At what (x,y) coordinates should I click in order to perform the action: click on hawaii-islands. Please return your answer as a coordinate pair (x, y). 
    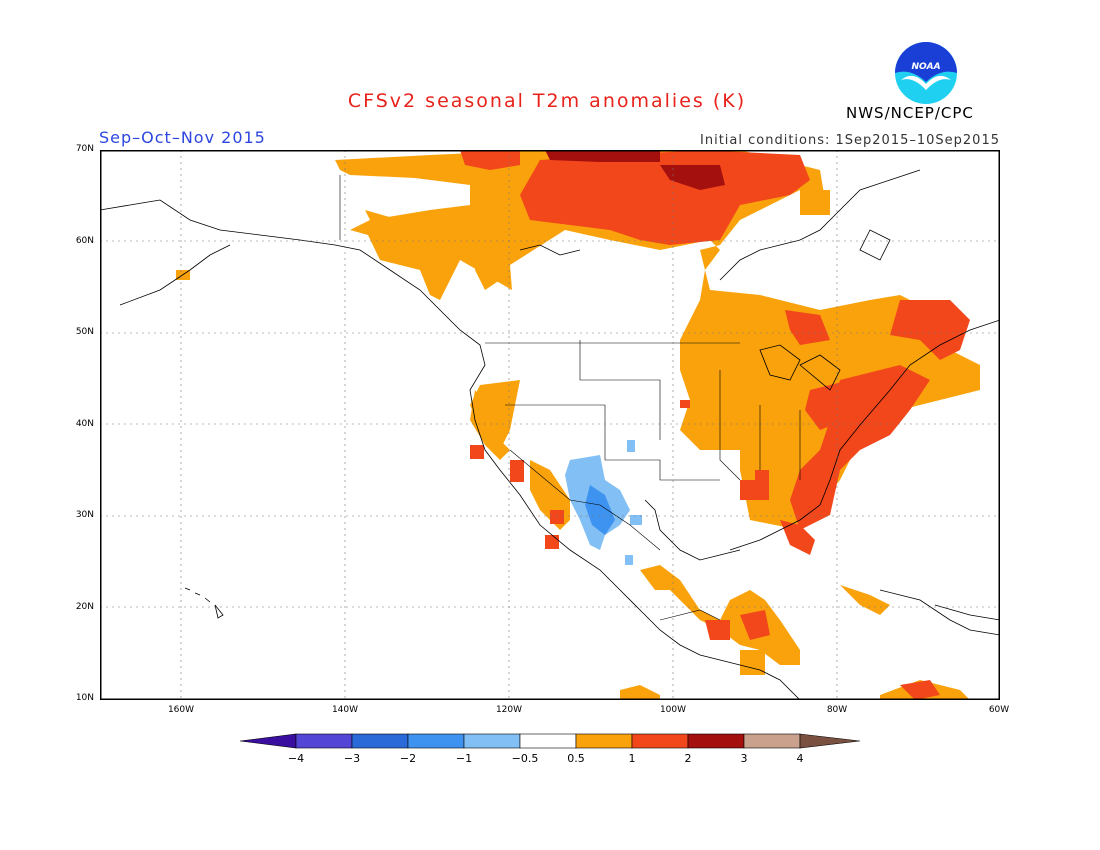
    Looking at the image, I should click on (204, 603).